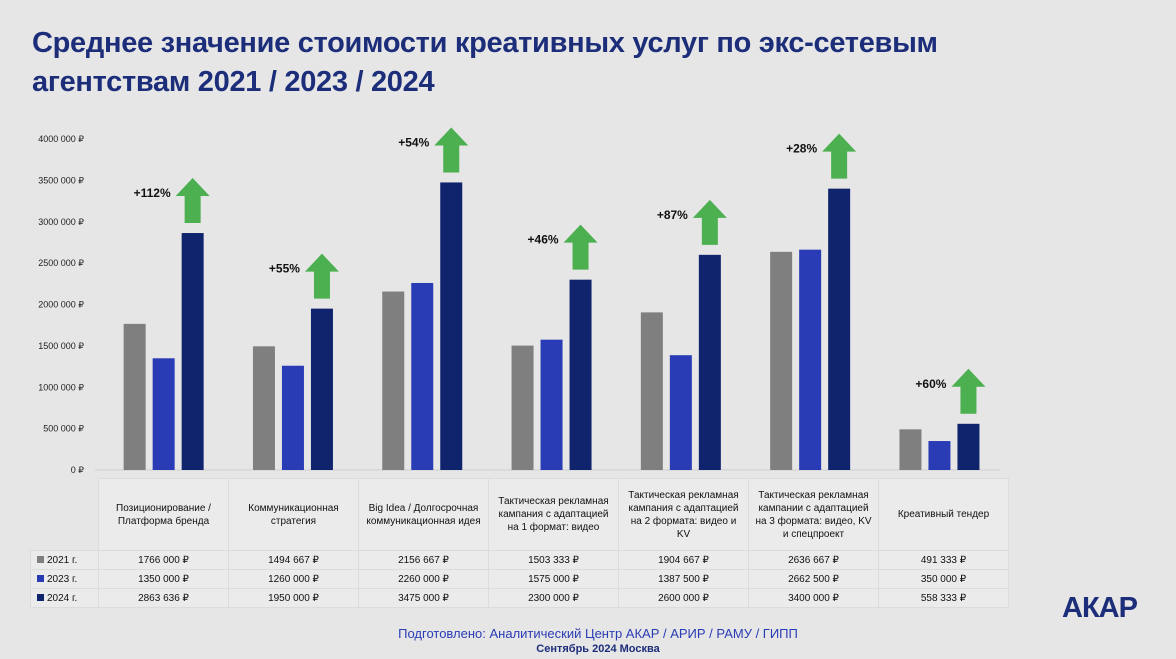 Image resolution: width=1176 pixels, height=659 pixels. I want to click on table-corner, so click(65, 515).